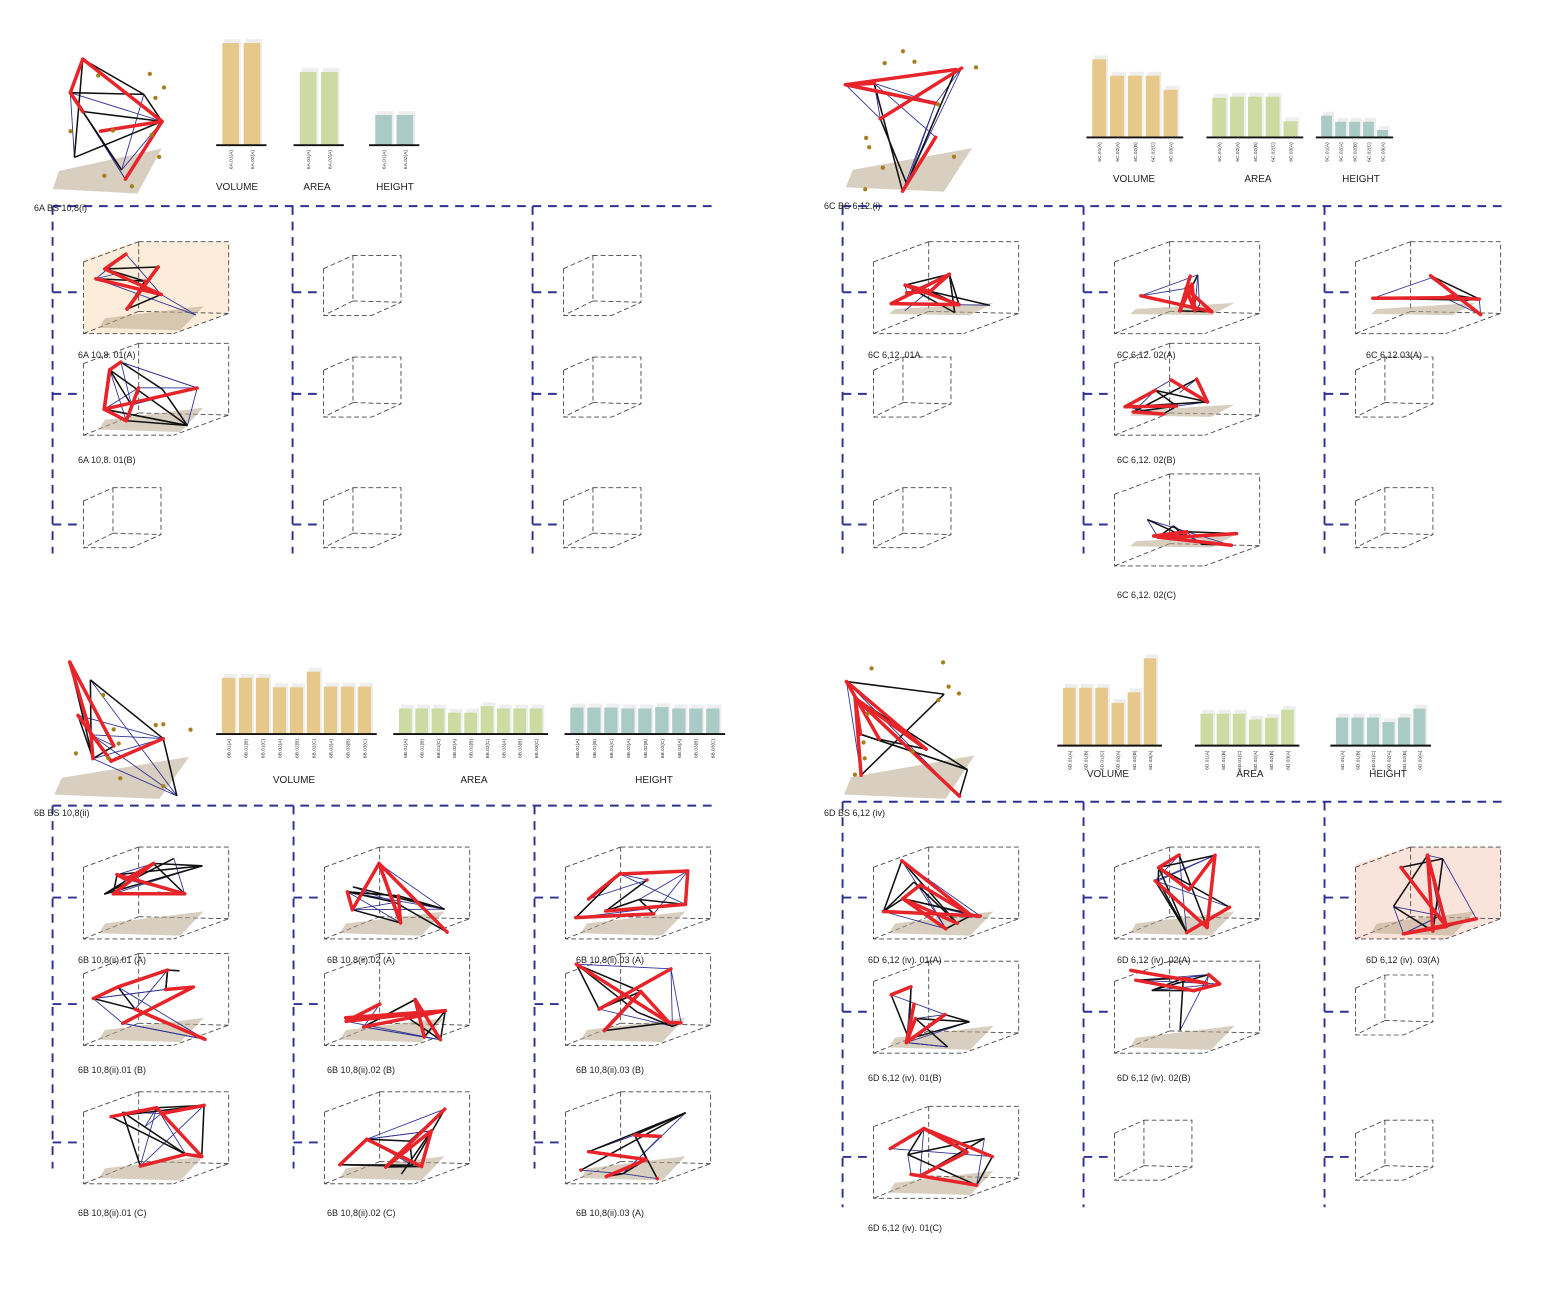 This screenshot has width=1548, height=1295. I want to click on structure-title: 6D BS 6,12 (iv), so click(855, 813).